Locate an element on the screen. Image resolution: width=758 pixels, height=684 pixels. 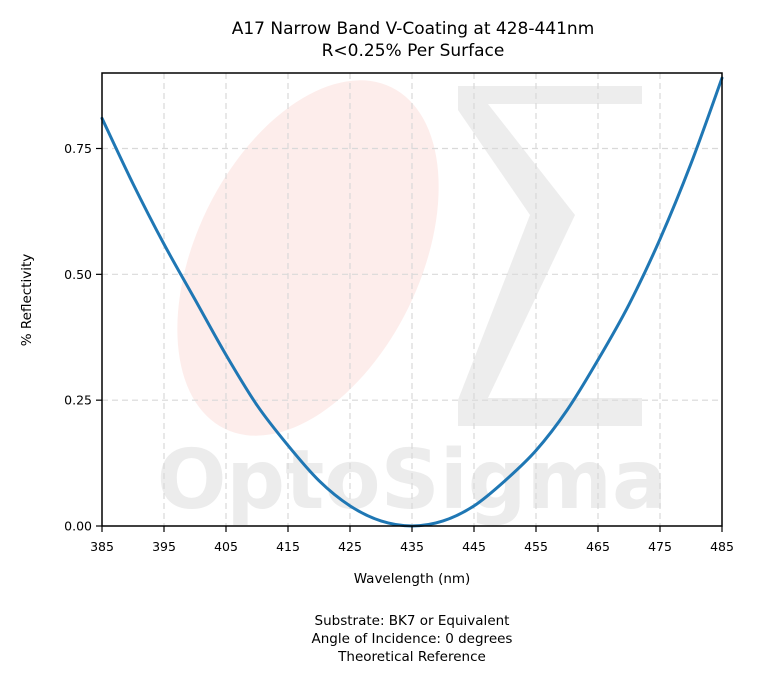
y-axis-ticks: 0.00 0.25 0.50 0.75 is located at coordinates (83, 337).